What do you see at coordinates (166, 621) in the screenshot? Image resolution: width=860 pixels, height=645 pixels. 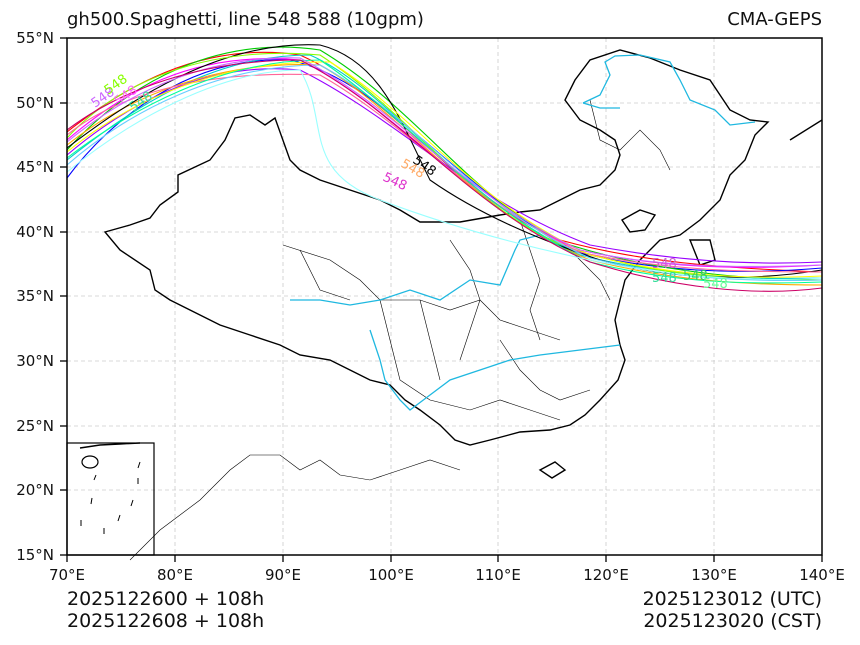 I see `init-time-cst: 2025122608 + 108h` at bounding box center [166, 621].